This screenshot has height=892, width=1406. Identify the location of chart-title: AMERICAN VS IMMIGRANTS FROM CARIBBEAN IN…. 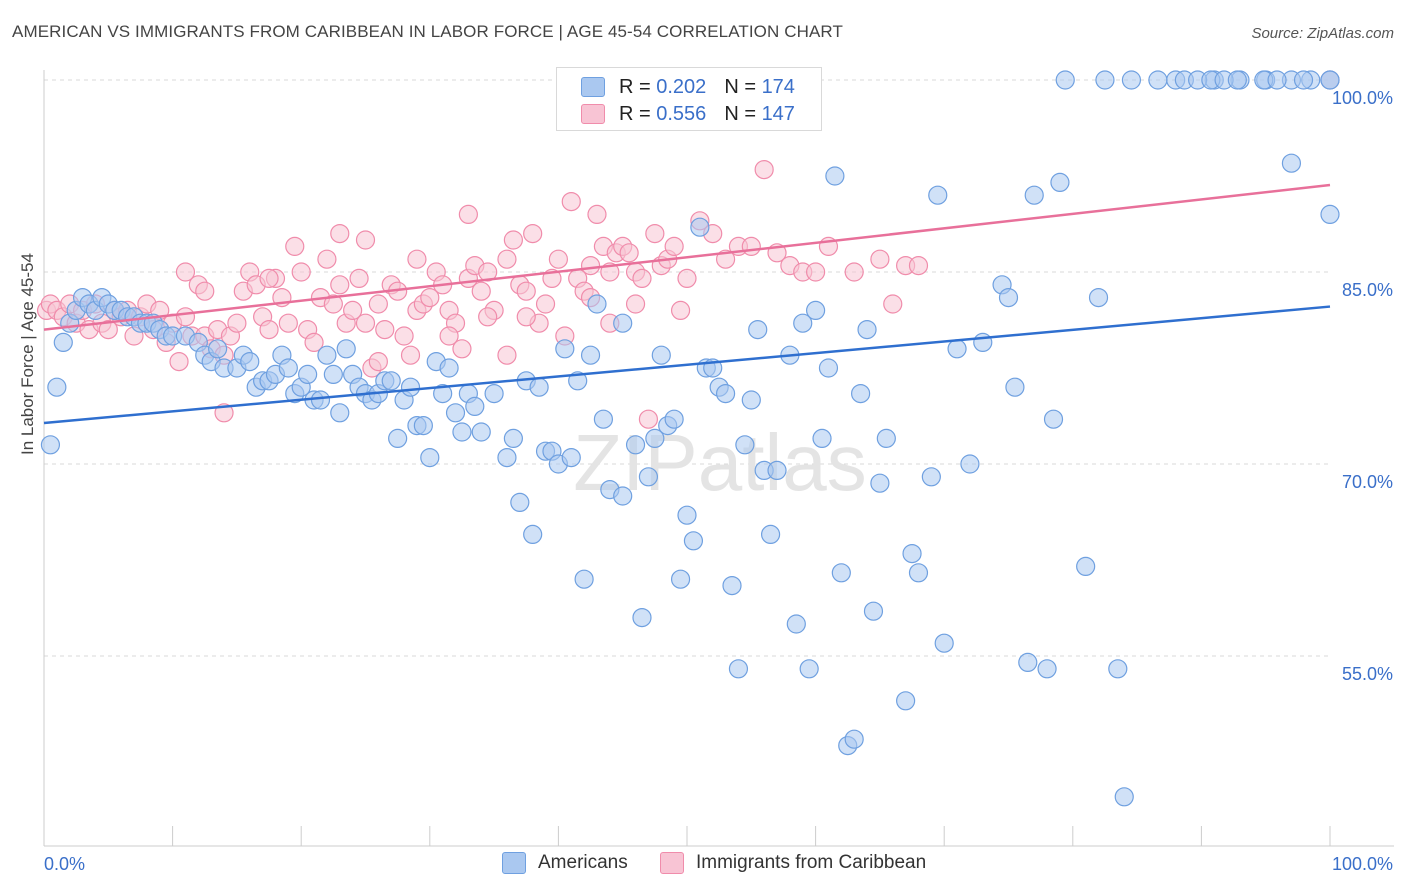
(427, 31).